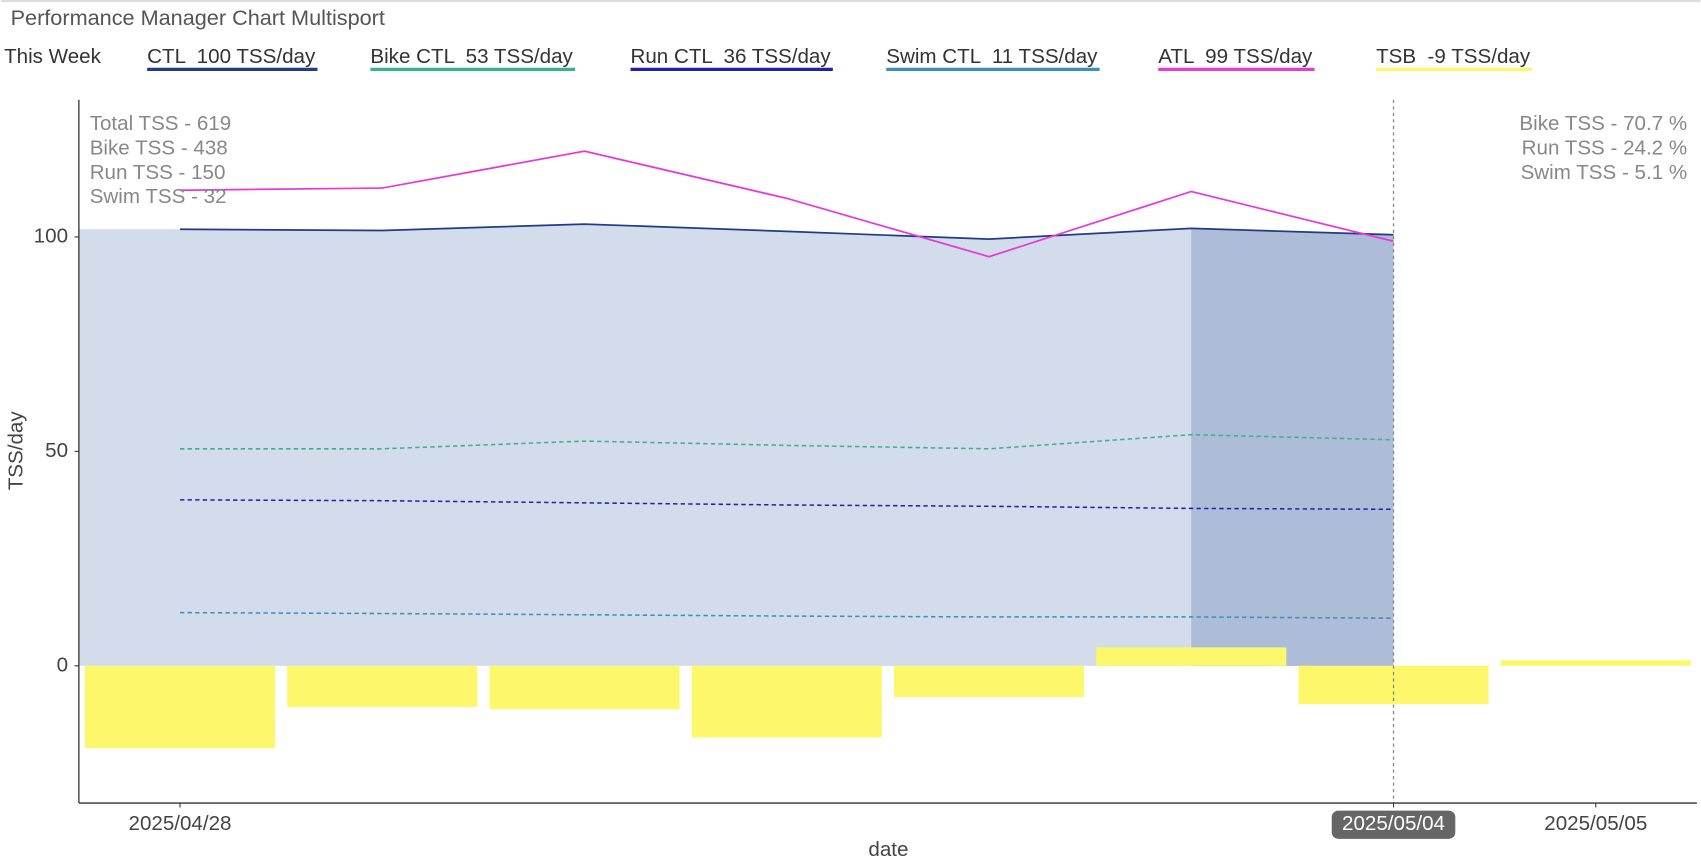  I want to click on legend-label: CTL 100 TSS/day, so click(231, 56).